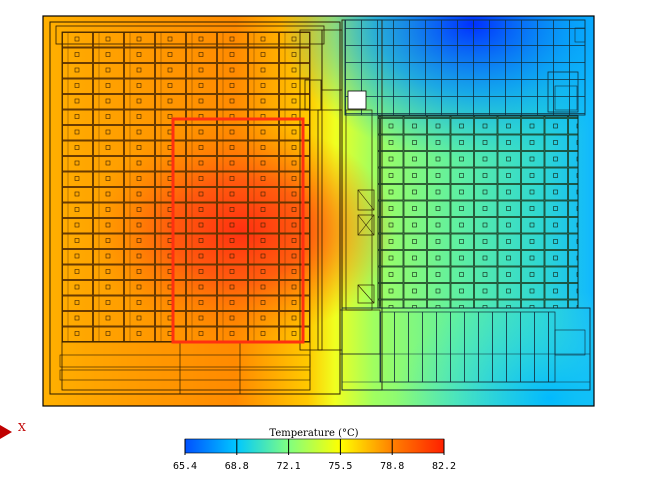 This screenshot has height=481, width=651. What do you see at coordinates (238, 230) in the screenshot?
I see `hotspot-outline` at bounding box center [238, 230].